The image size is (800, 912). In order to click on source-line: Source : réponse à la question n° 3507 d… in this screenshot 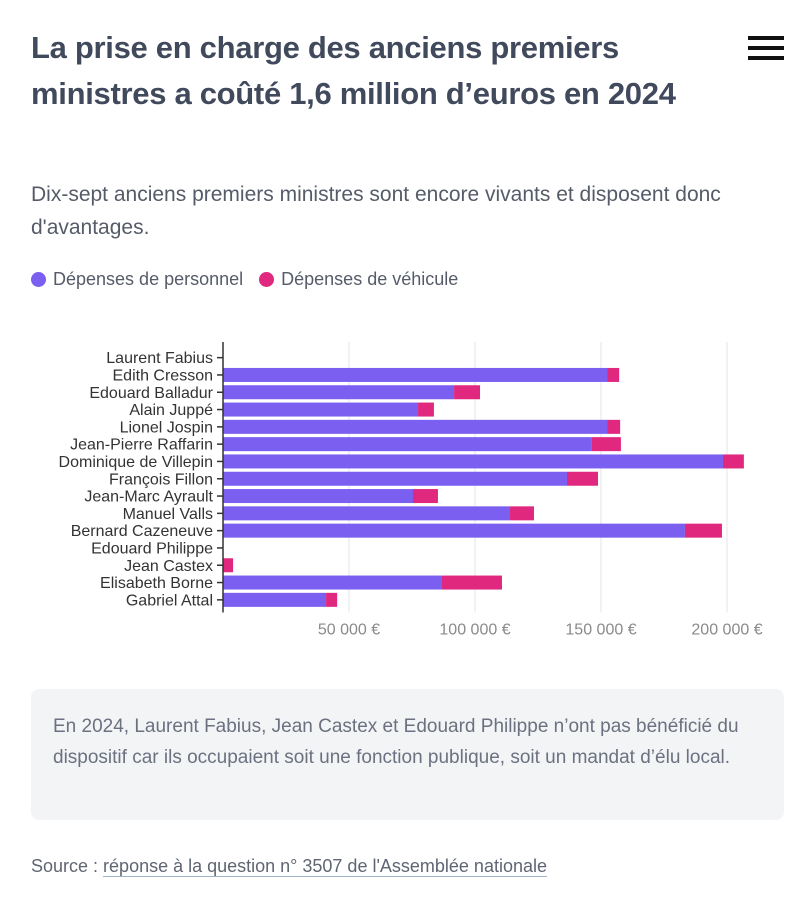, I will do `click(289, 866)`.